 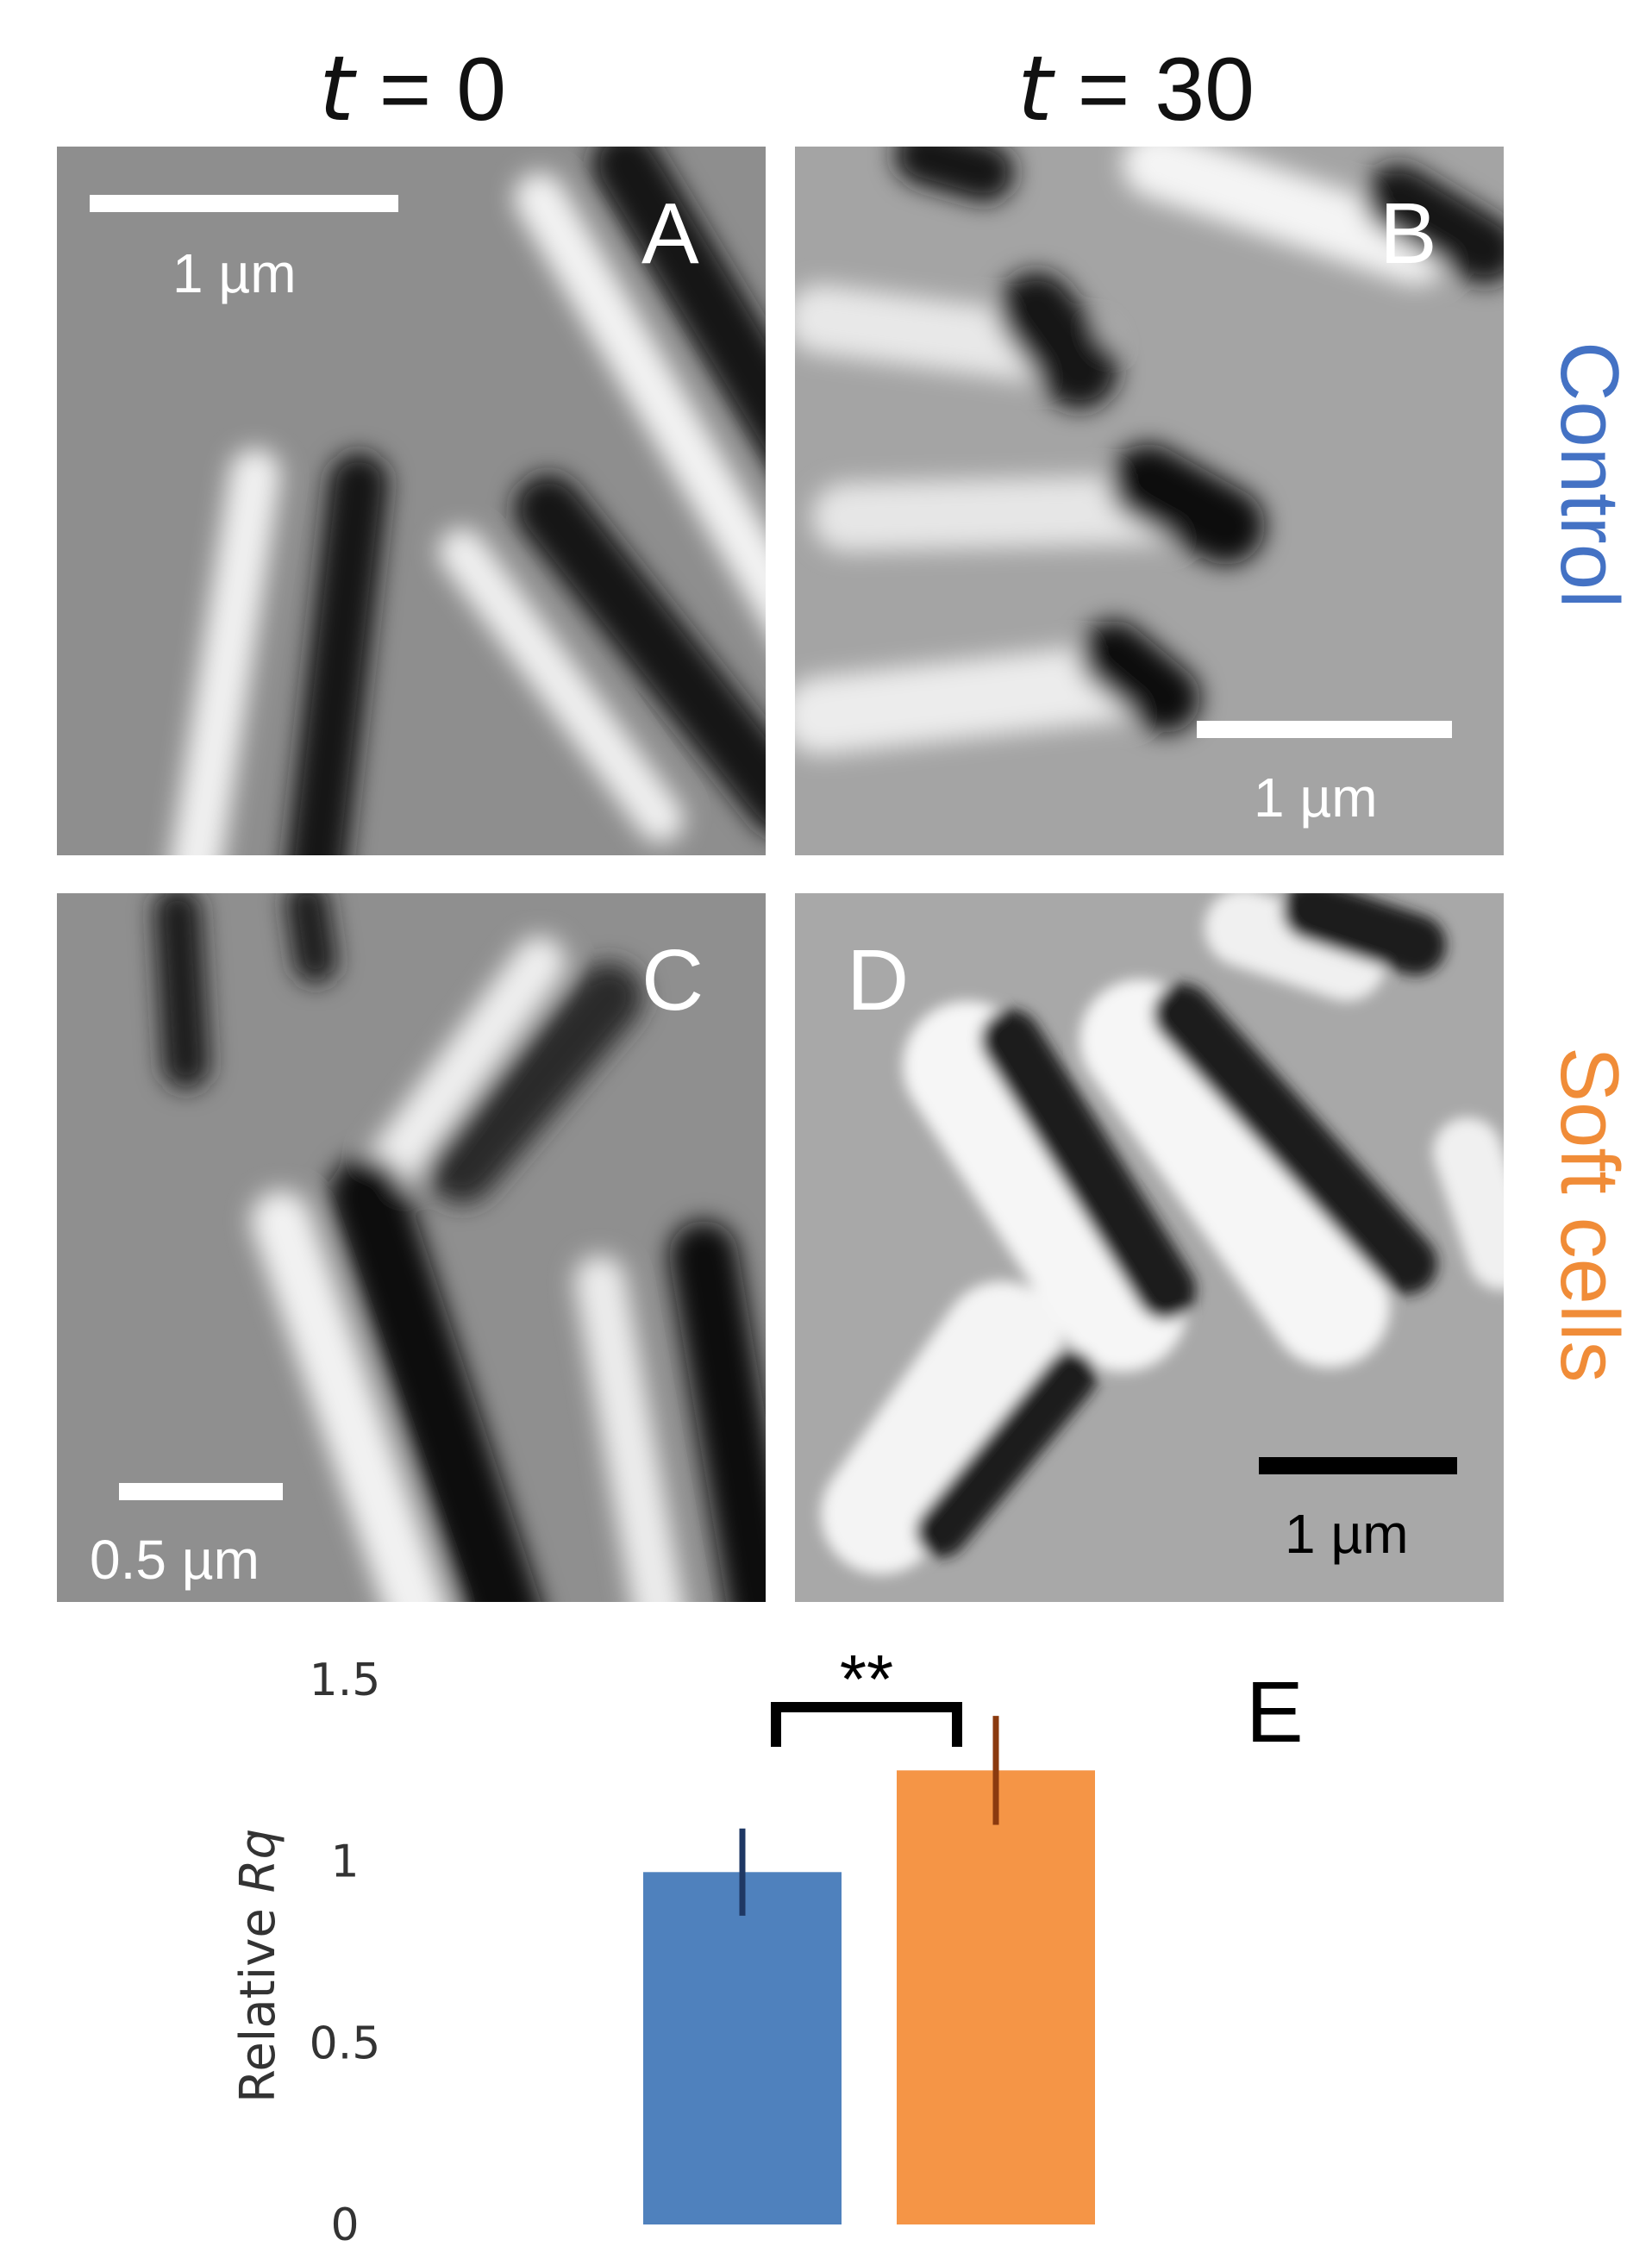 What do you see at coordinates (1153, 90) in the screenshot?
I see `column-header-t30-rest: = 30` at bounding box center [1153, 90].